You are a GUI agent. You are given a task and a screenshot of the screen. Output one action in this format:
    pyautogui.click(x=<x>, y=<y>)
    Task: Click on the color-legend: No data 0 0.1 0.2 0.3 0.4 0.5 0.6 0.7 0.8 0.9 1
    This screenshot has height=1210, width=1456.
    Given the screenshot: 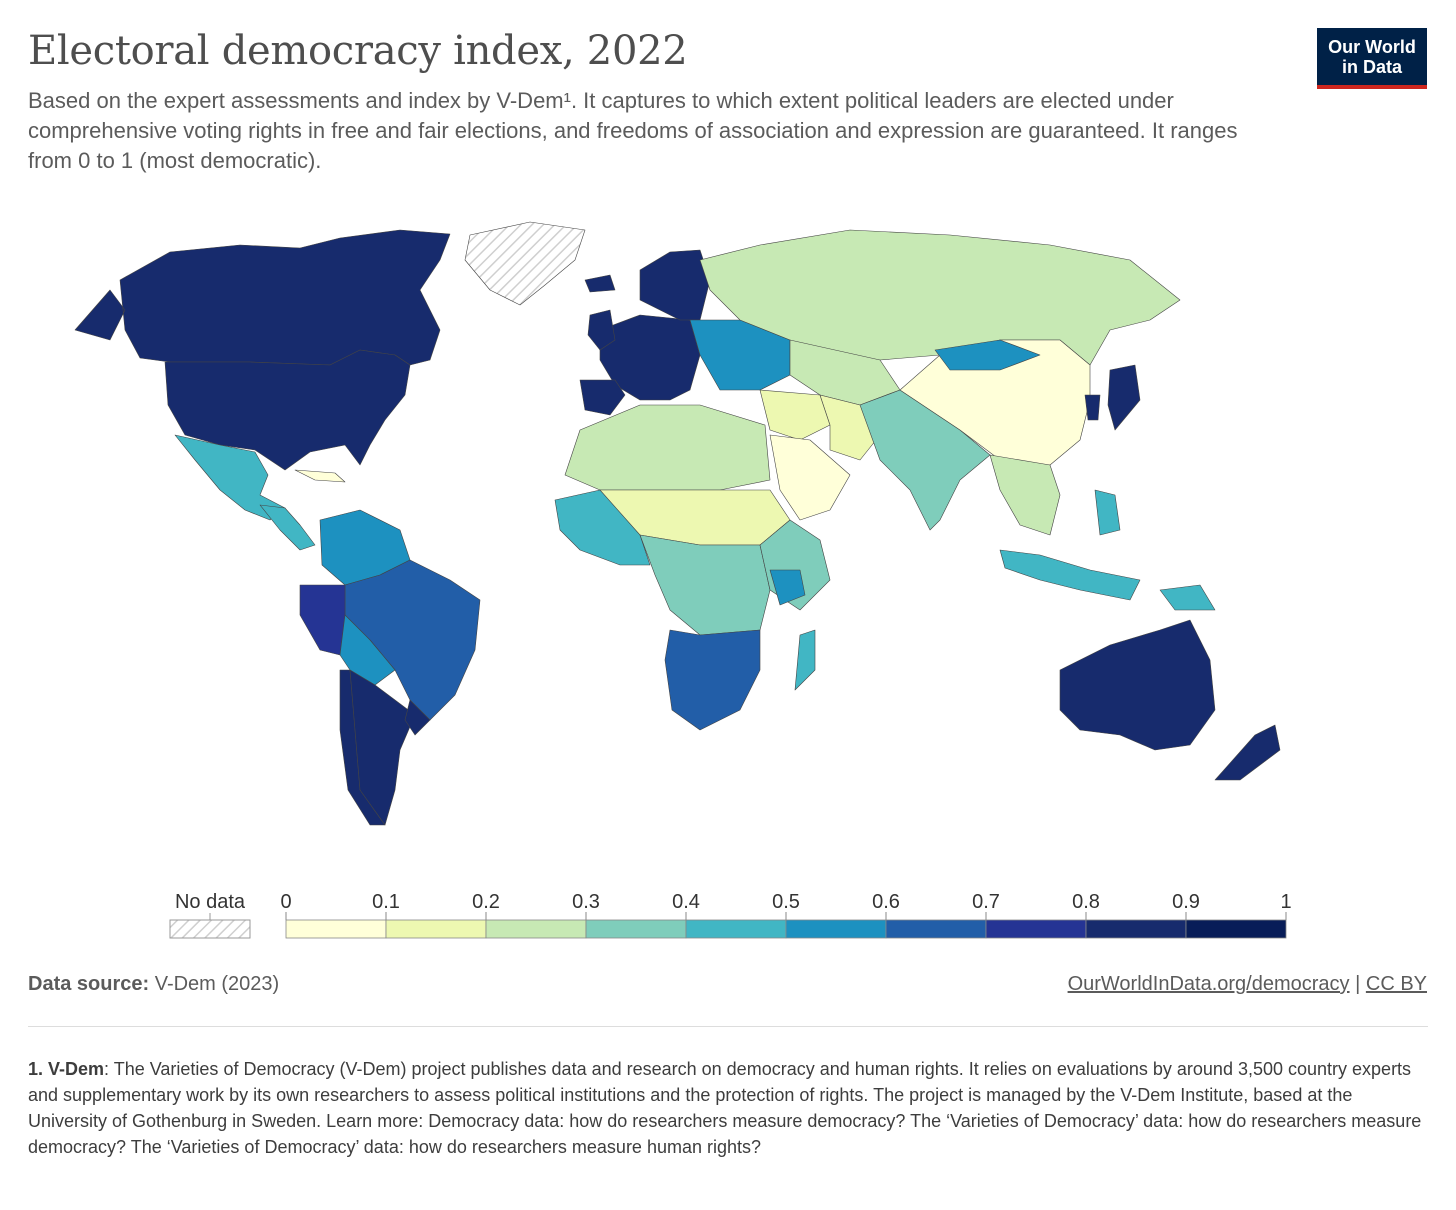 What is the action you would take?
    pyautogui.click(x=730, y=915)
    